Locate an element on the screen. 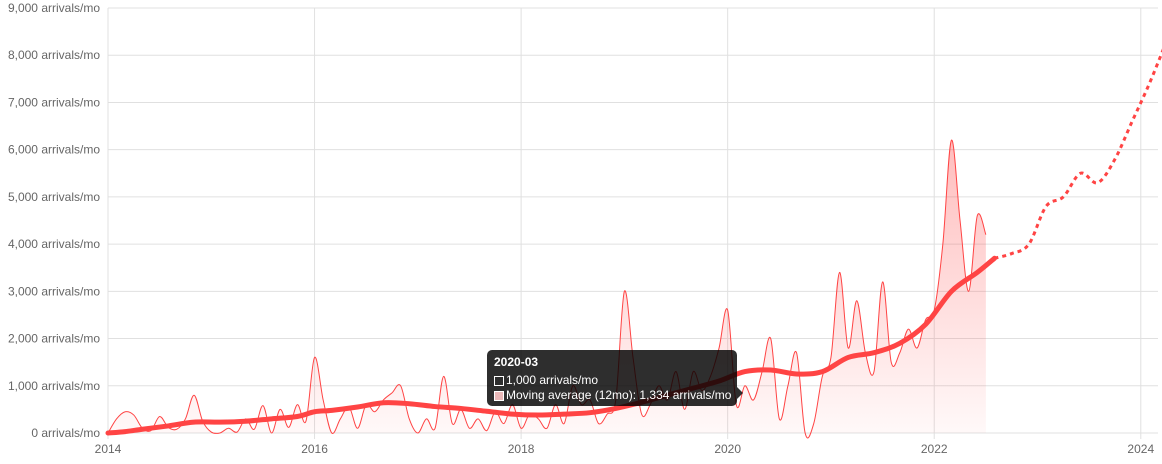  tooltip-row-moving-average: Moving average (12mo): 1,334 arrivals/mo is located at coordinates (612, 395).